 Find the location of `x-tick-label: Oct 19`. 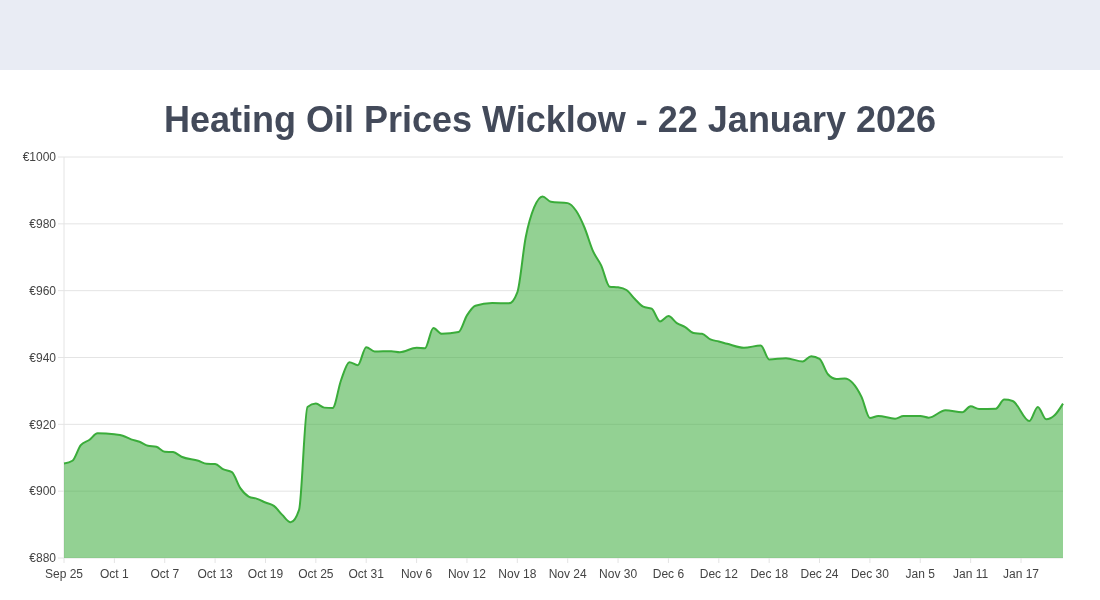

x-tick-label: Oct 19 is located at coordinates (265, 574).